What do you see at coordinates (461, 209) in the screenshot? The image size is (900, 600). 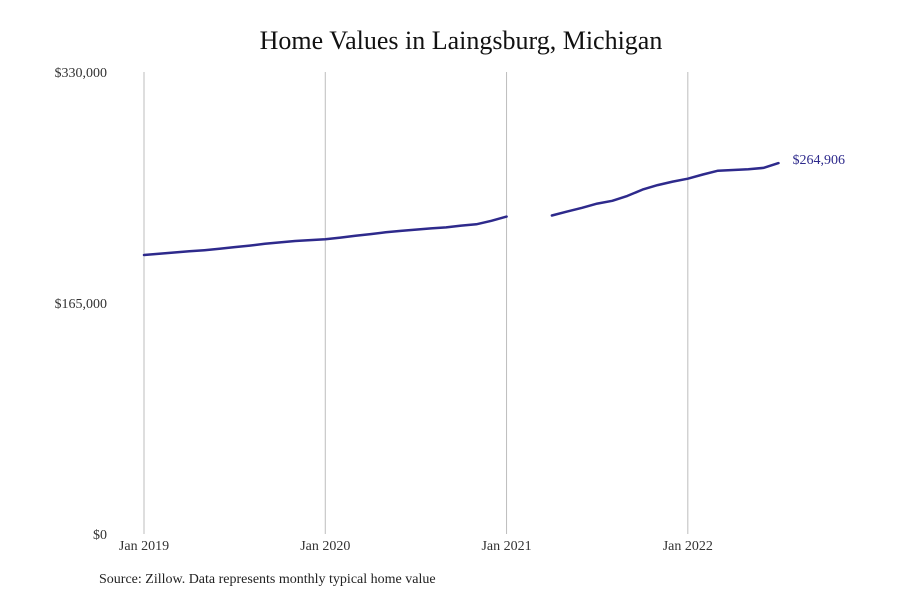 I see `series-lines` at bounding box center [461, 209].